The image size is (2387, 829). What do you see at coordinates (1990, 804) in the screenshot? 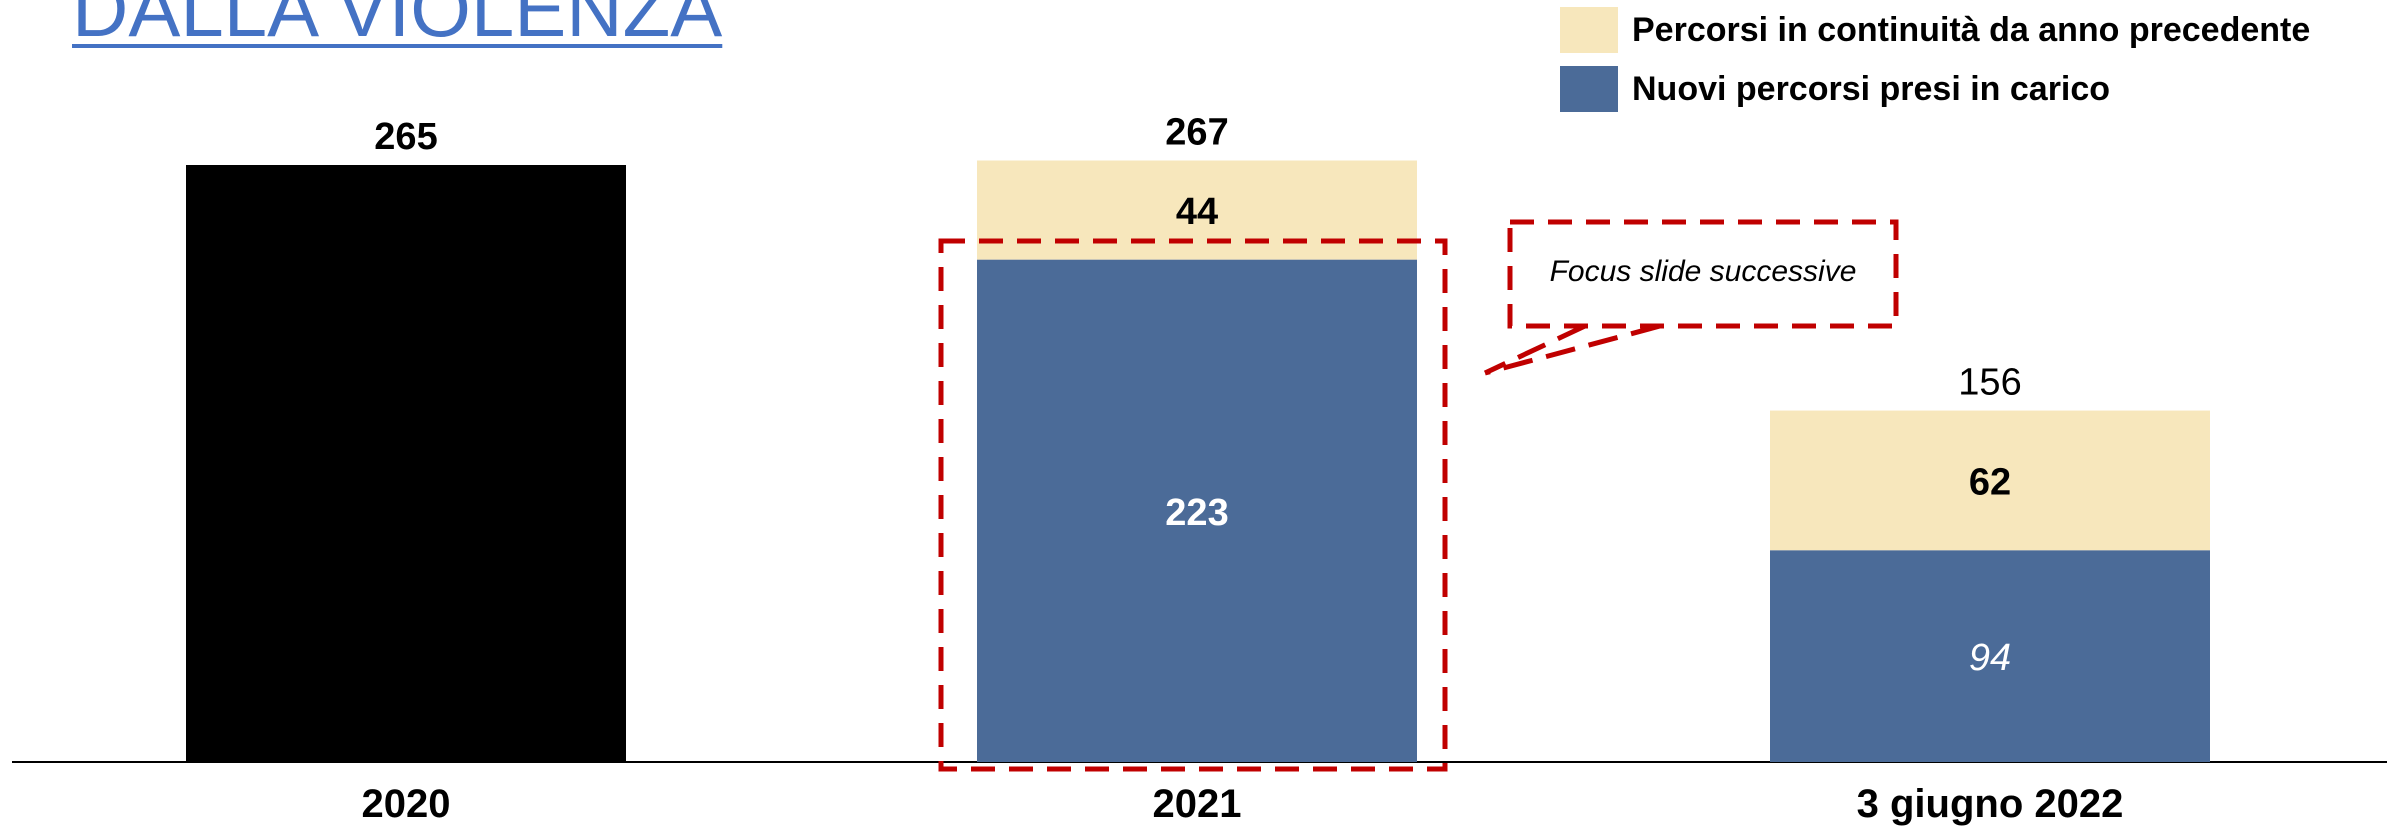
I see `category-label-2: 3 giugno 2022` at bounding box center [1990, 804].